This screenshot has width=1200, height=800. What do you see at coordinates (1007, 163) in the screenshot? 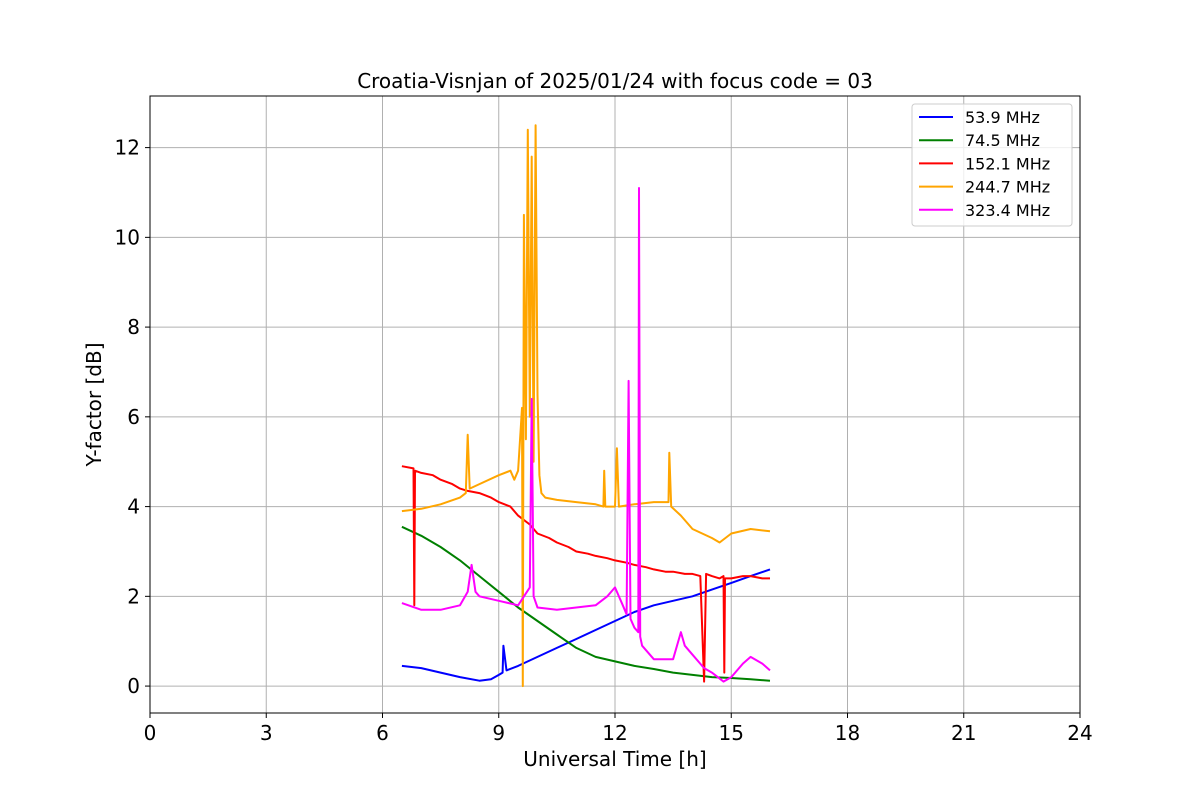
I see `legend-label: 152.1 MHz` at bounding box center [1007, 163].